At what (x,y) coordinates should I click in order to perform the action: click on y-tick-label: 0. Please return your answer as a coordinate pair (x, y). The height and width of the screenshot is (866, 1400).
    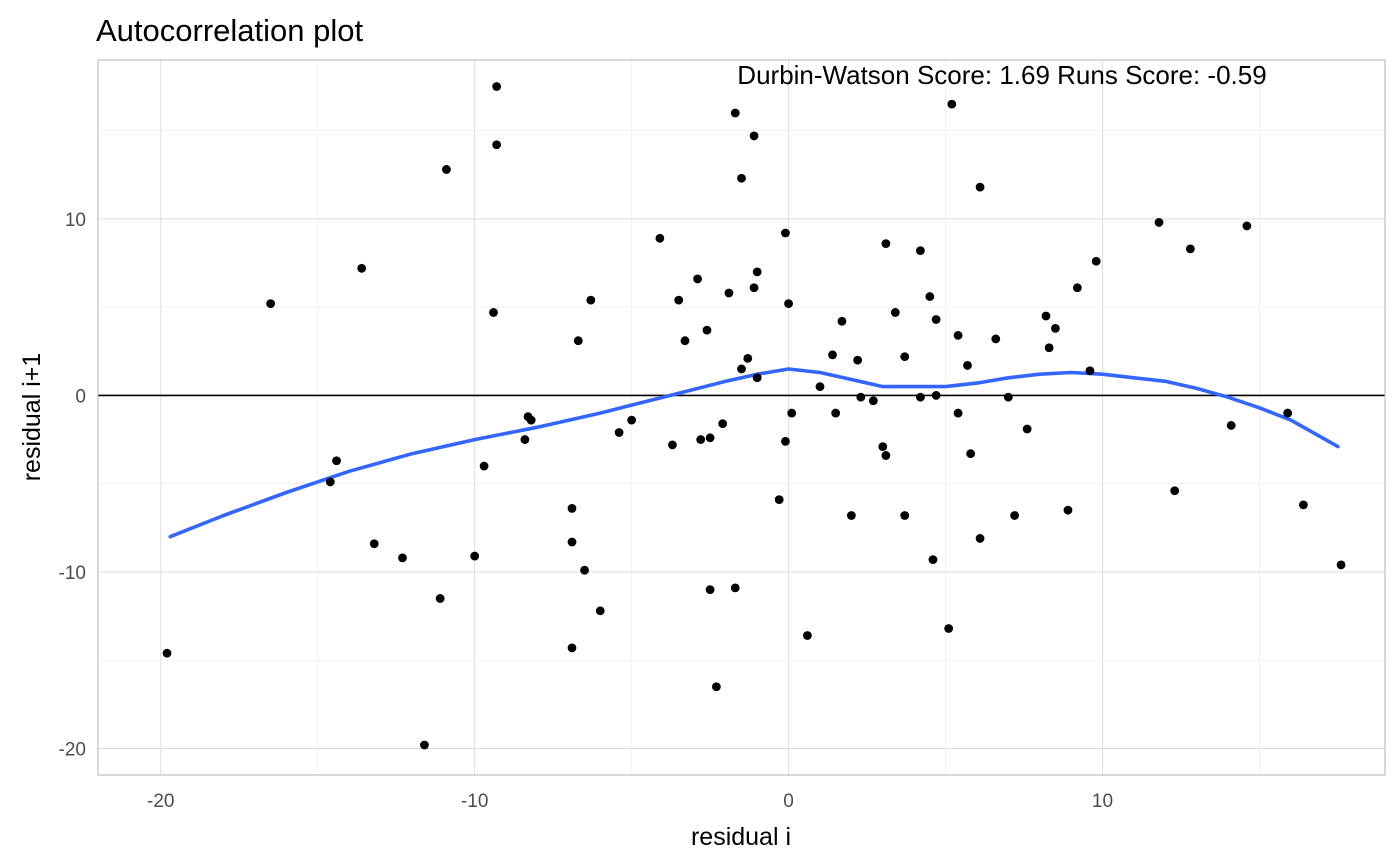
    Looking at the image, I should click on (80, 396).